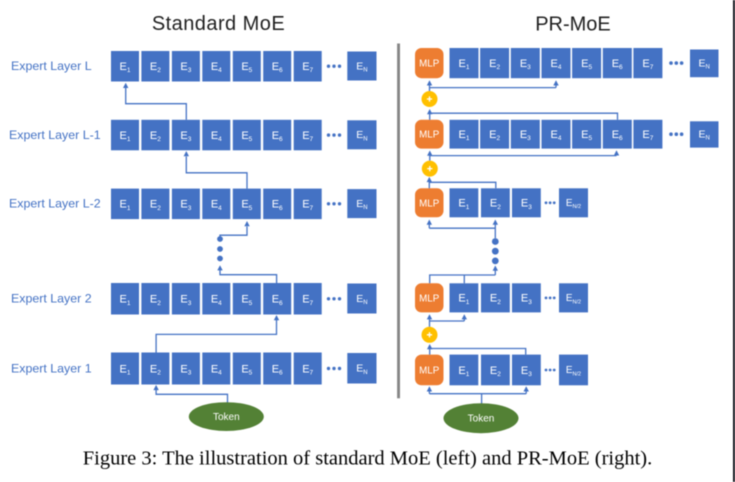 This screenshot has height=482, width=735. I want to click on svg-text: Expert Layer 1, so click(51, 368).